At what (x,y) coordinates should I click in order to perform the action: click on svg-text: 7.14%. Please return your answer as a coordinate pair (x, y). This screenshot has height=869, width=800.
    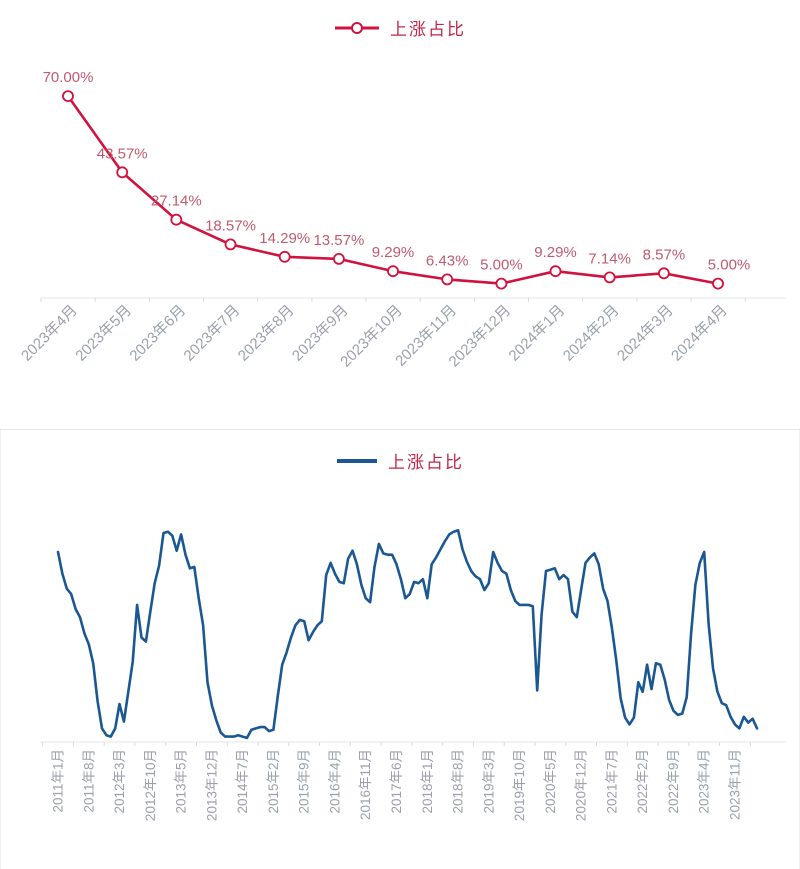
    Looking at the image, I should click on (609, 258).